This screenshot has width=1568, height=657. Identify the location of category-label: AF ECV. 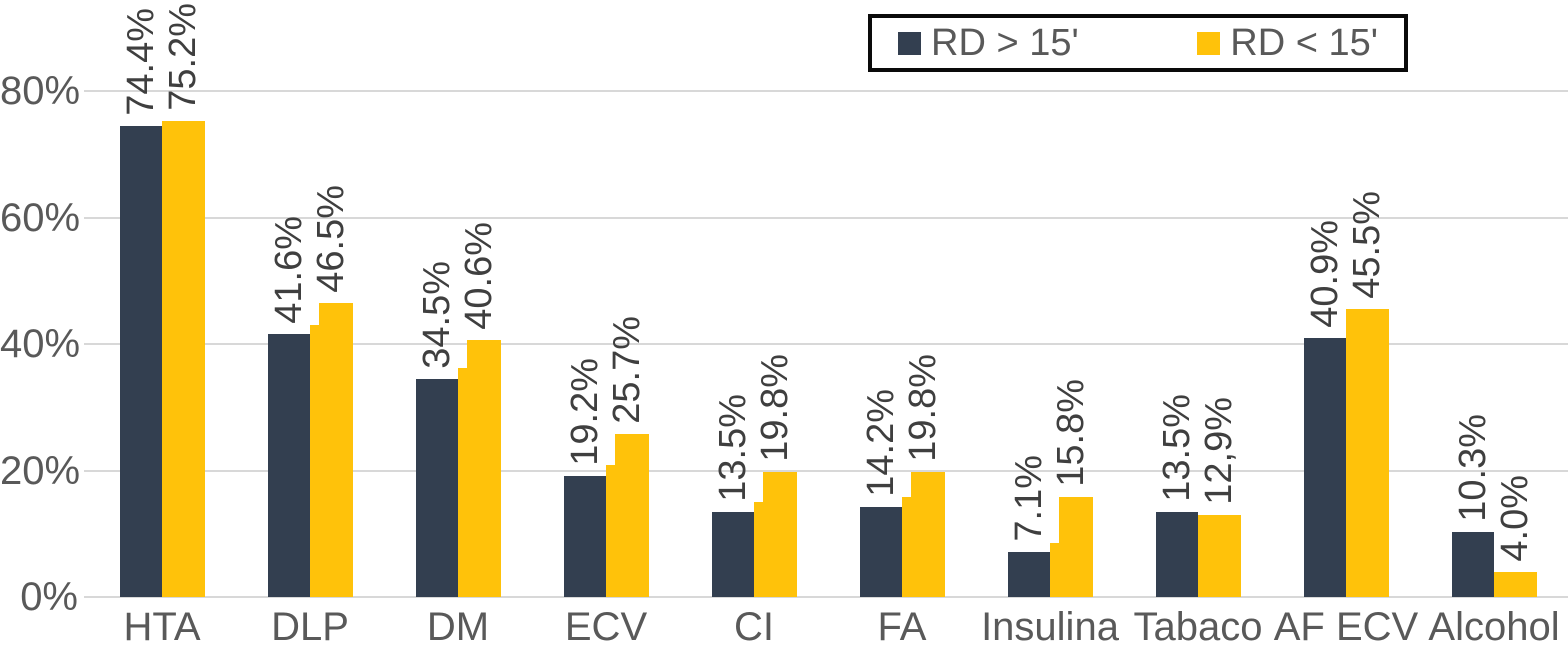
(1346, 626).